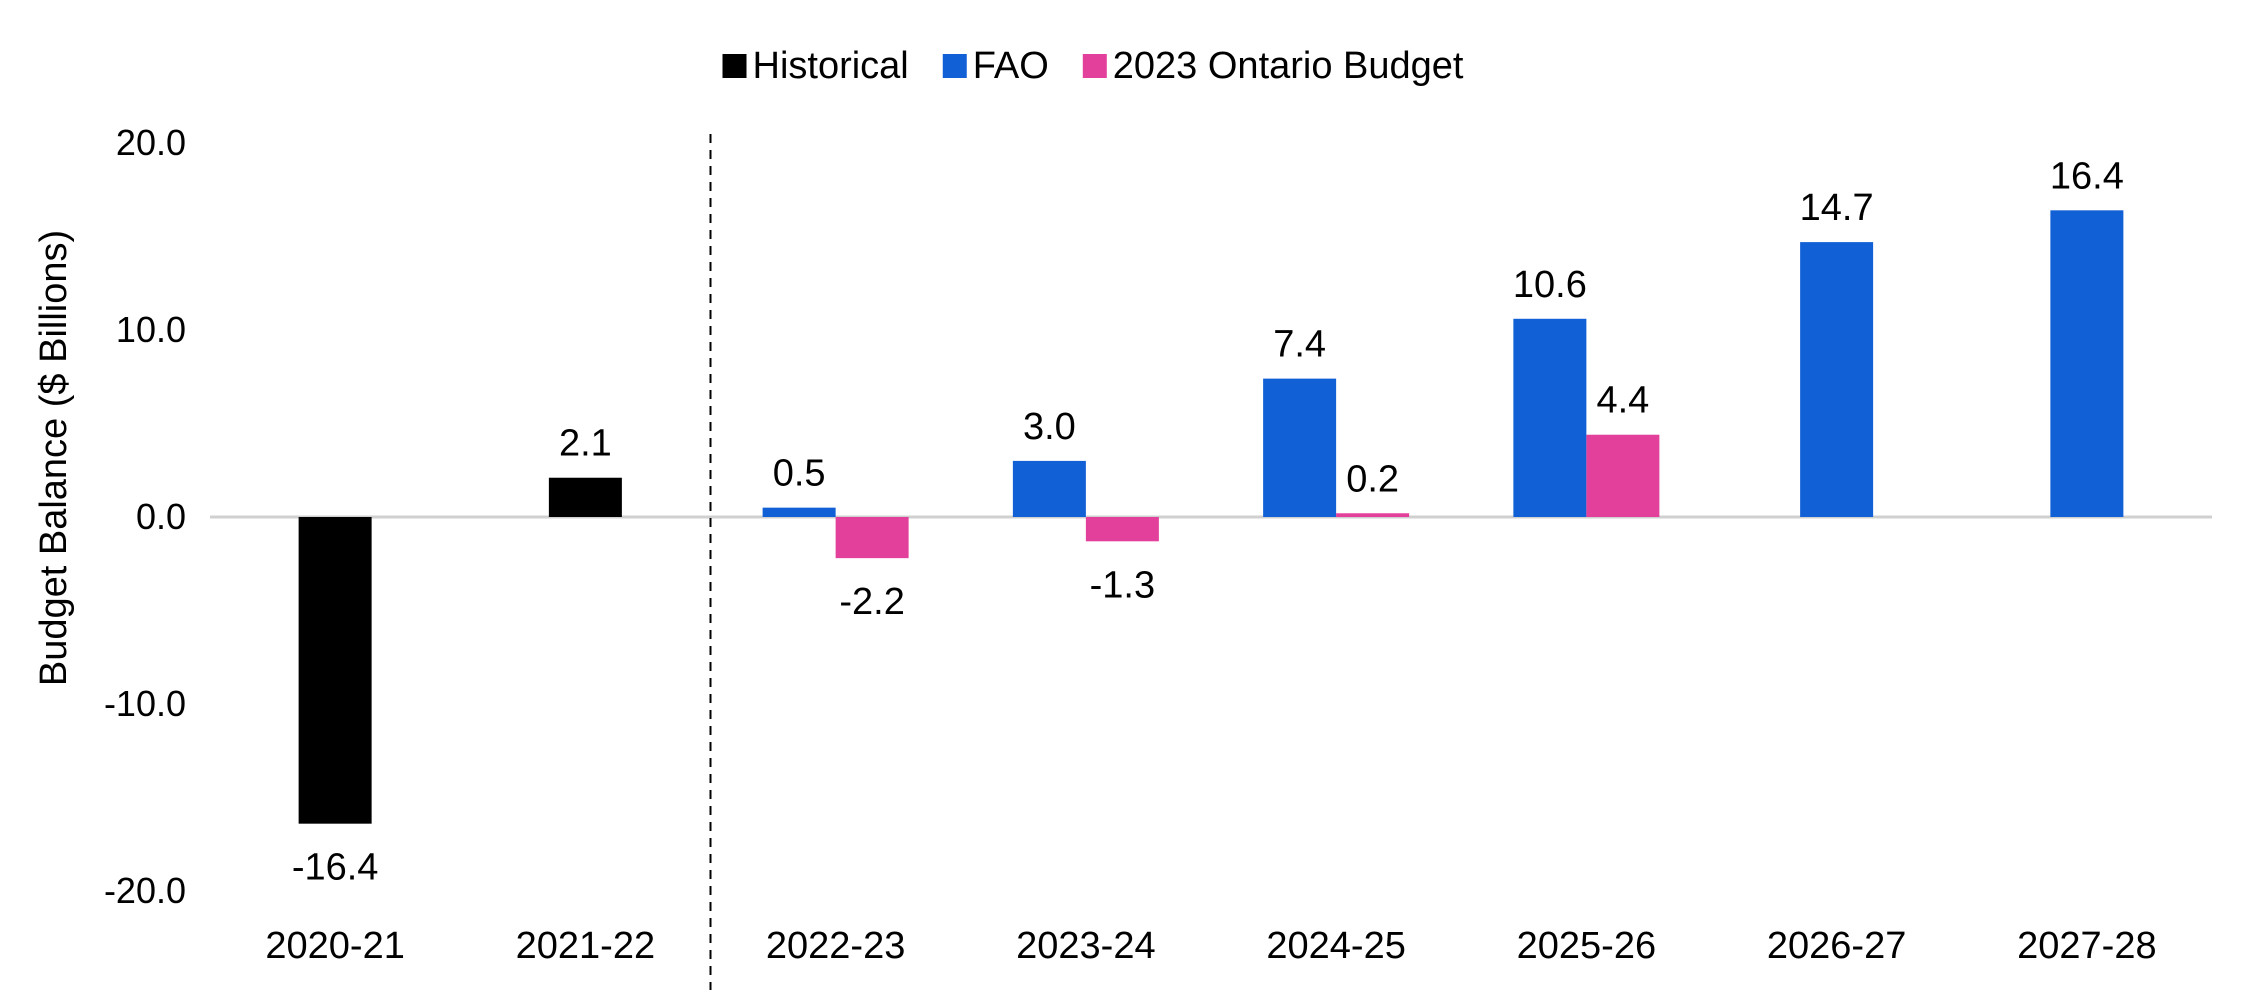  I want to click on data-label-fao-2026-27: 14.7, so click(1837, 208).